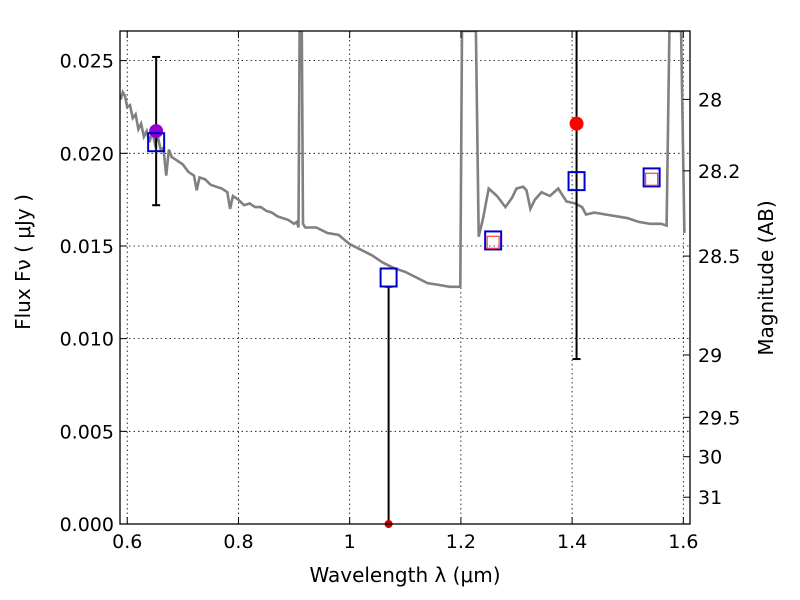 Image resolution: width=800 pixels, height=600 pixels. Describe the element at coordinates (87, 525) in the screenshot. I see `y-tick-label: 0.000` at that location.